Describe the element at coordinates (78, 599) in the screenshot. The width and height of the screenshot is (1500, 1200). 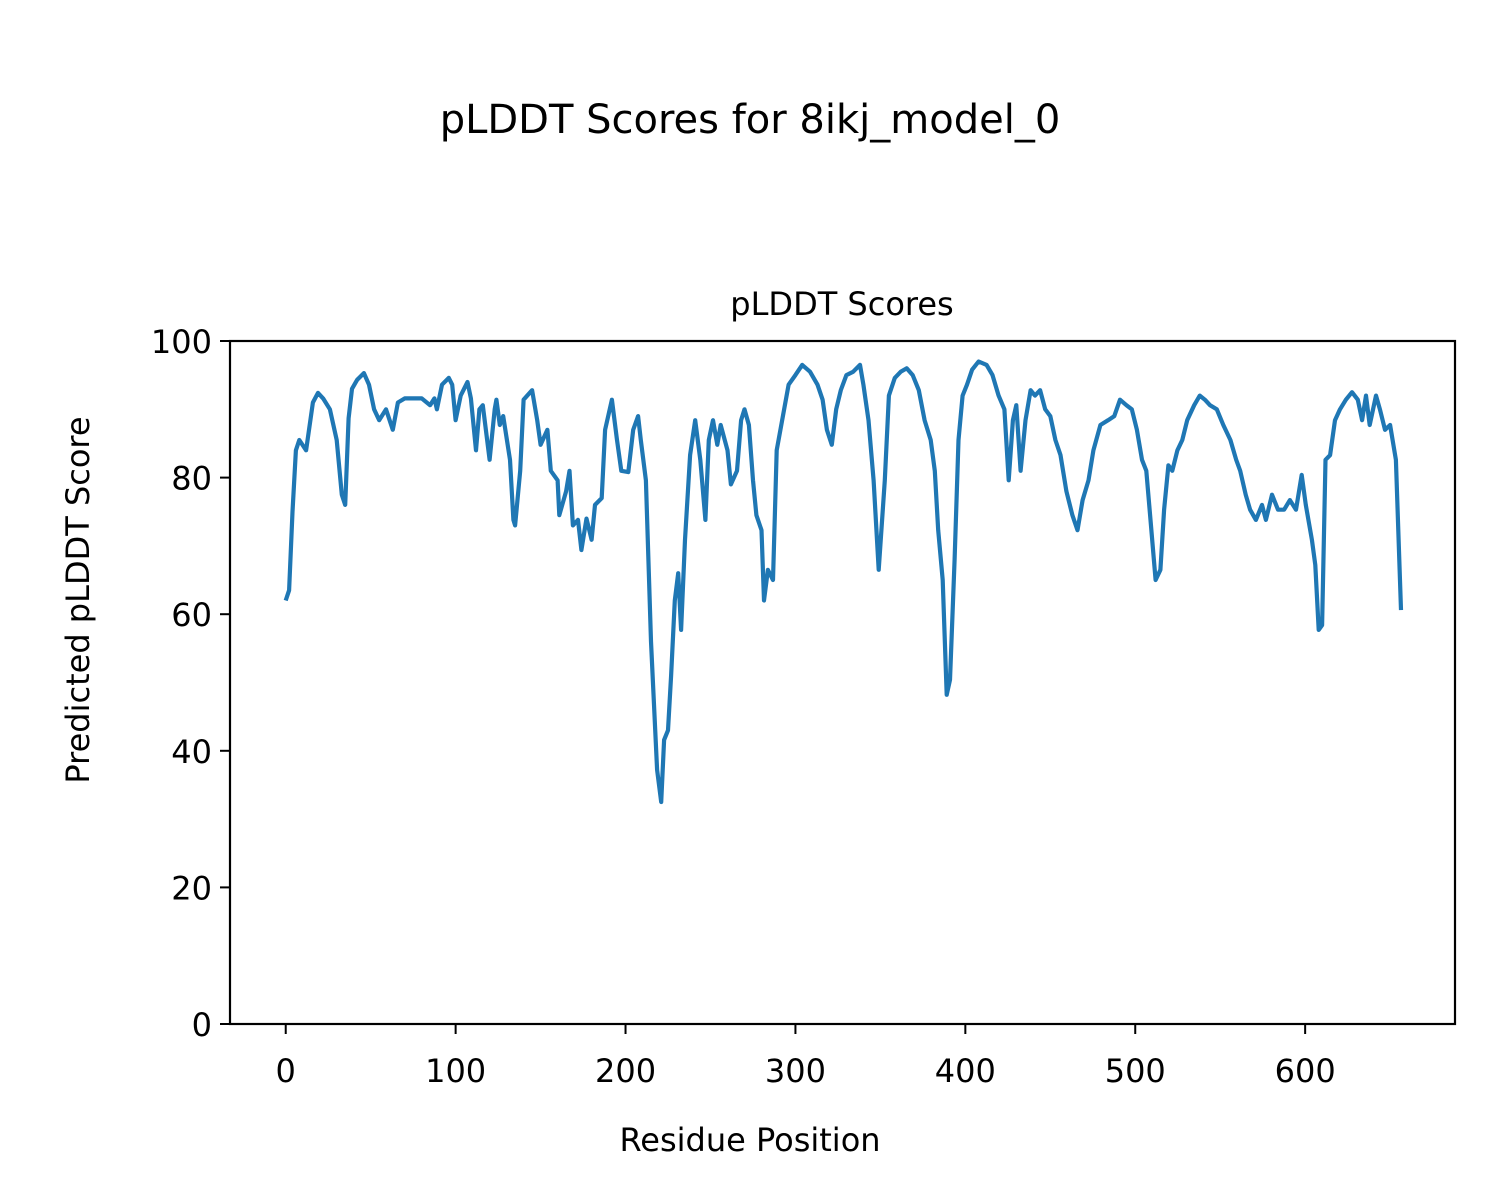
I see `y-axis-label: Predicted pLDDT Score` at that location.